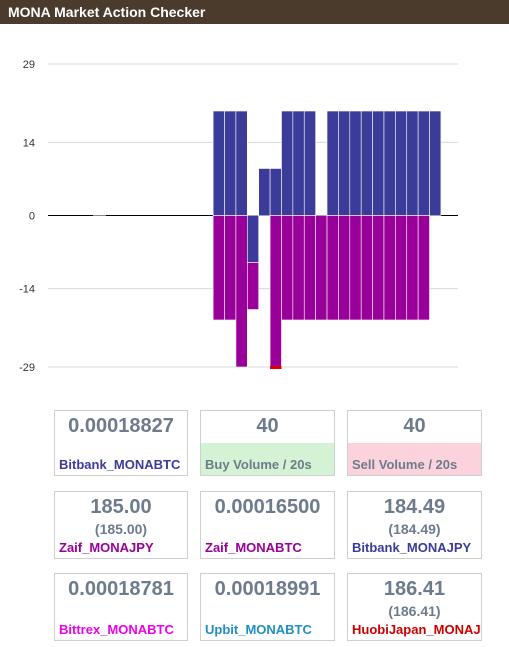 The image size is (509, 647). Describe the element at coordinates (121, 589) in the screenshot. I see `price-value: 0.00018781` at that location.